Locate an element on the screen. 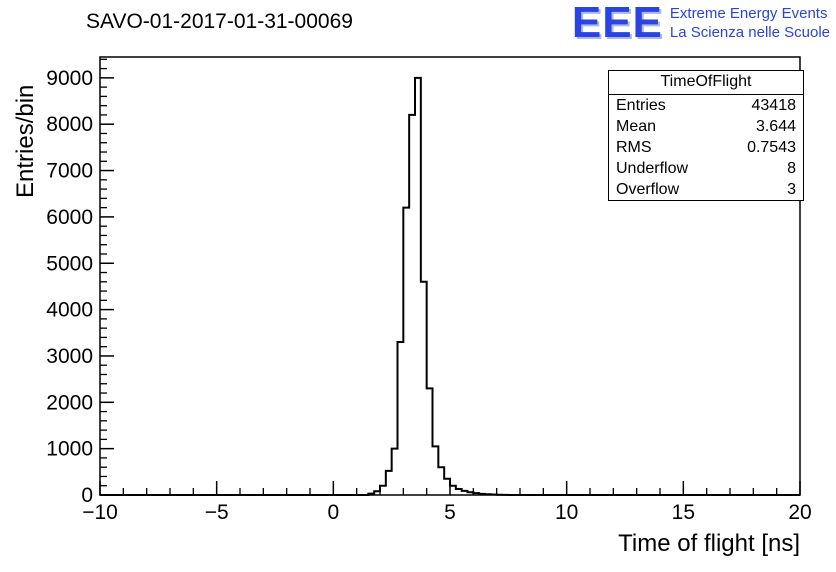 The width and height of the screenshot is (836, 572). y-axis-tick-label: 2000 is located at coordinates (69, 402).